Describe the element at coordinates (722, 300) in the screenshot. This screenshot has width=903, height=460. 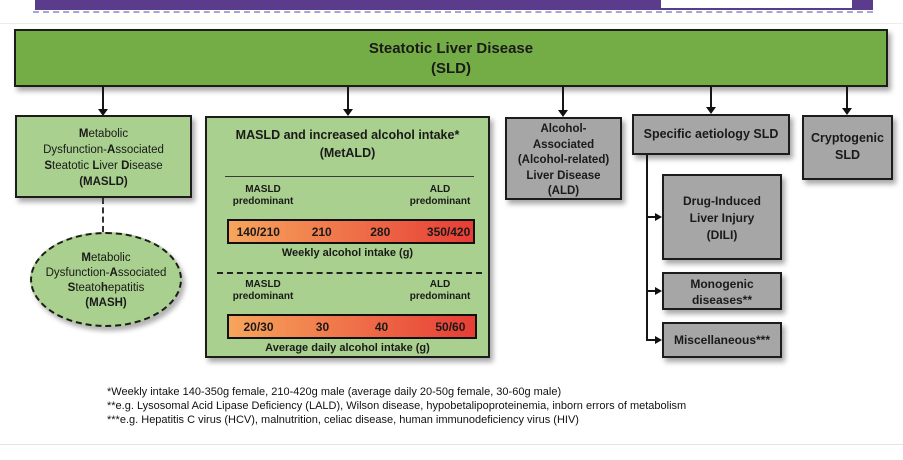
I see `monogenic-line2: diseases**` at that location.